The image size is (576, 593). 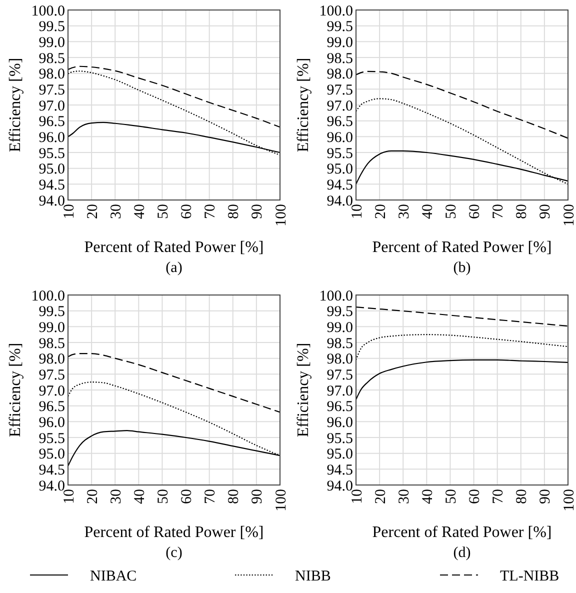 What do you see at coordinates (113, 576) in the screenshot?
I see `legend-label: NIBAC` at bounding box center [113, 576].